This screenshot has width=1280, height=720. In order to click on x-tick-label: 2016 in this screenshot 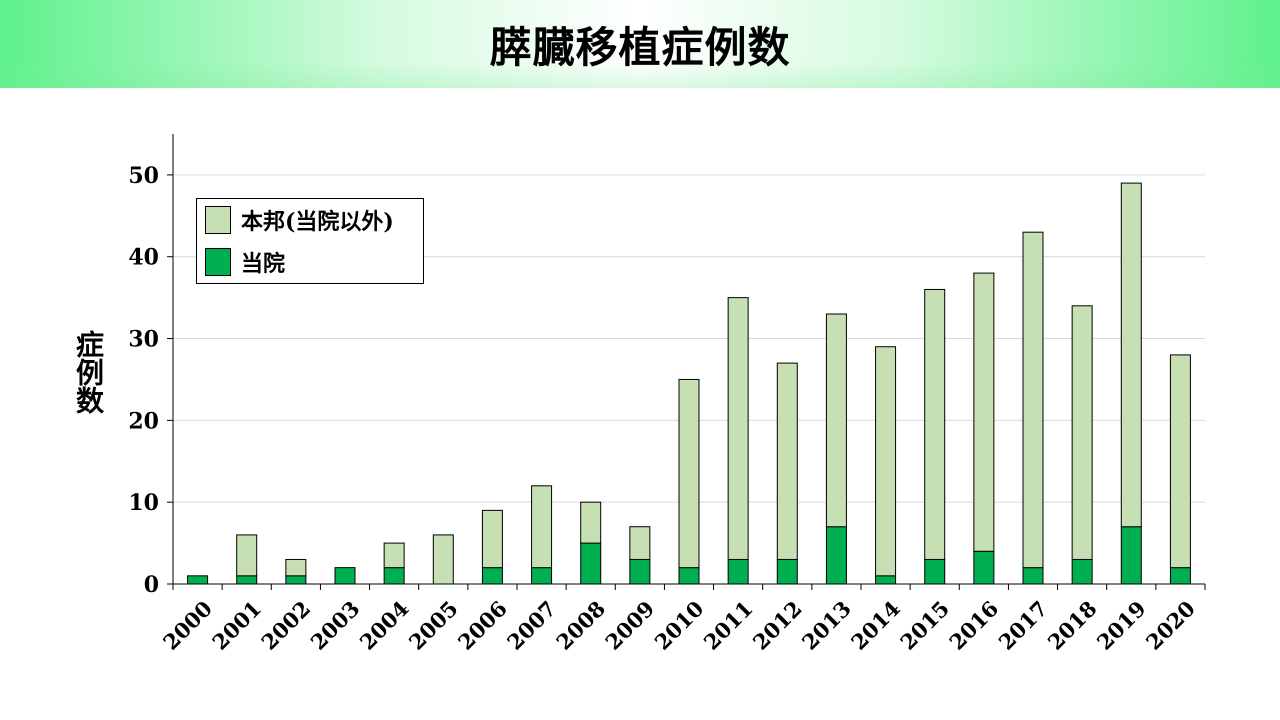, I will do `click(973, 625)`.